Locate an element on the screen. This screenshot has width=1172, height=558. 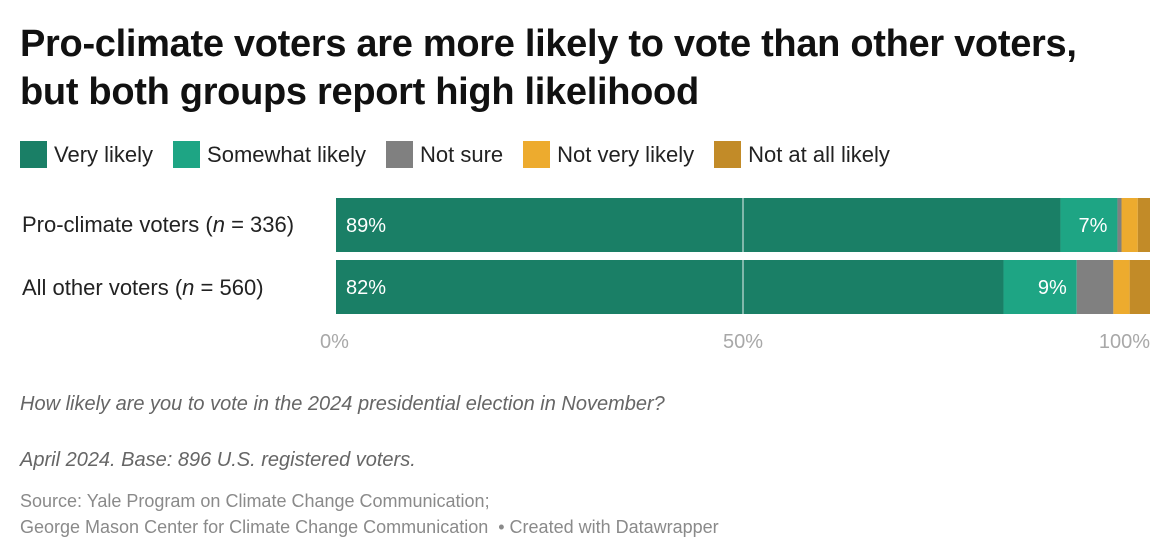
legend-item-very-likely: Very likely is located at coordinates (86, 154).